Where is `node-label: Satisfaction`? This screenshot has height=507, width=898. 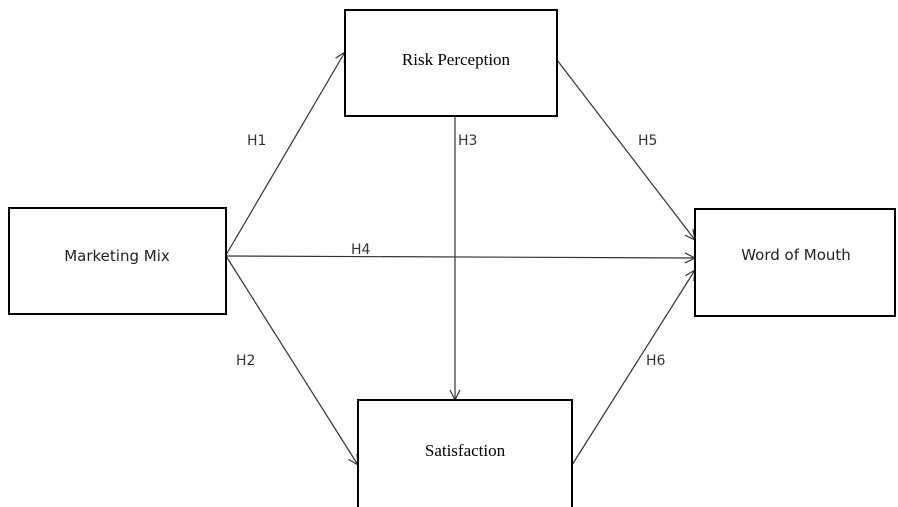
node-label: Satisfaction is located at coordinates (465, 450).